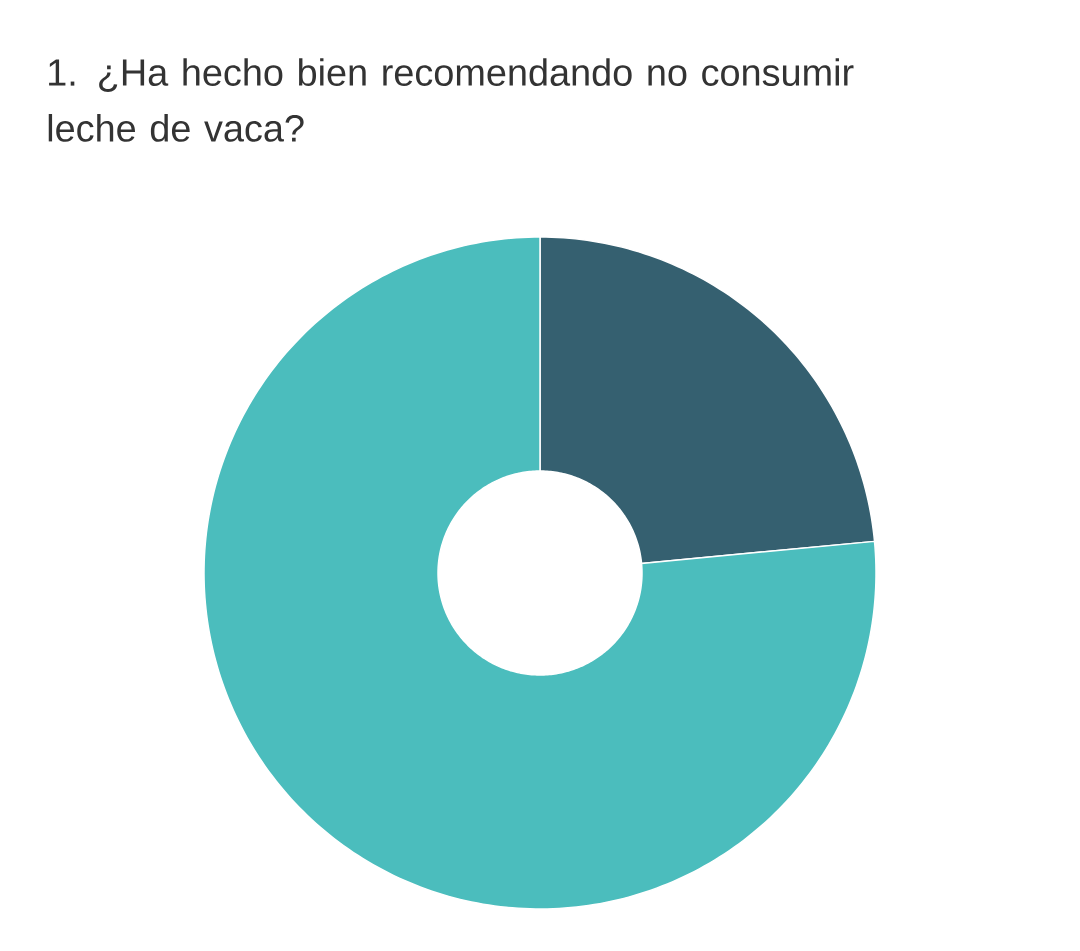 This screenshot has width=1080, height=951. What do you see at coordinates (451, 100) in the screenshot?
I see `chart-title: 1. ¿Ha hecho bien recomendando no consumir leche de vaca?` at bounding box center [451, 100].